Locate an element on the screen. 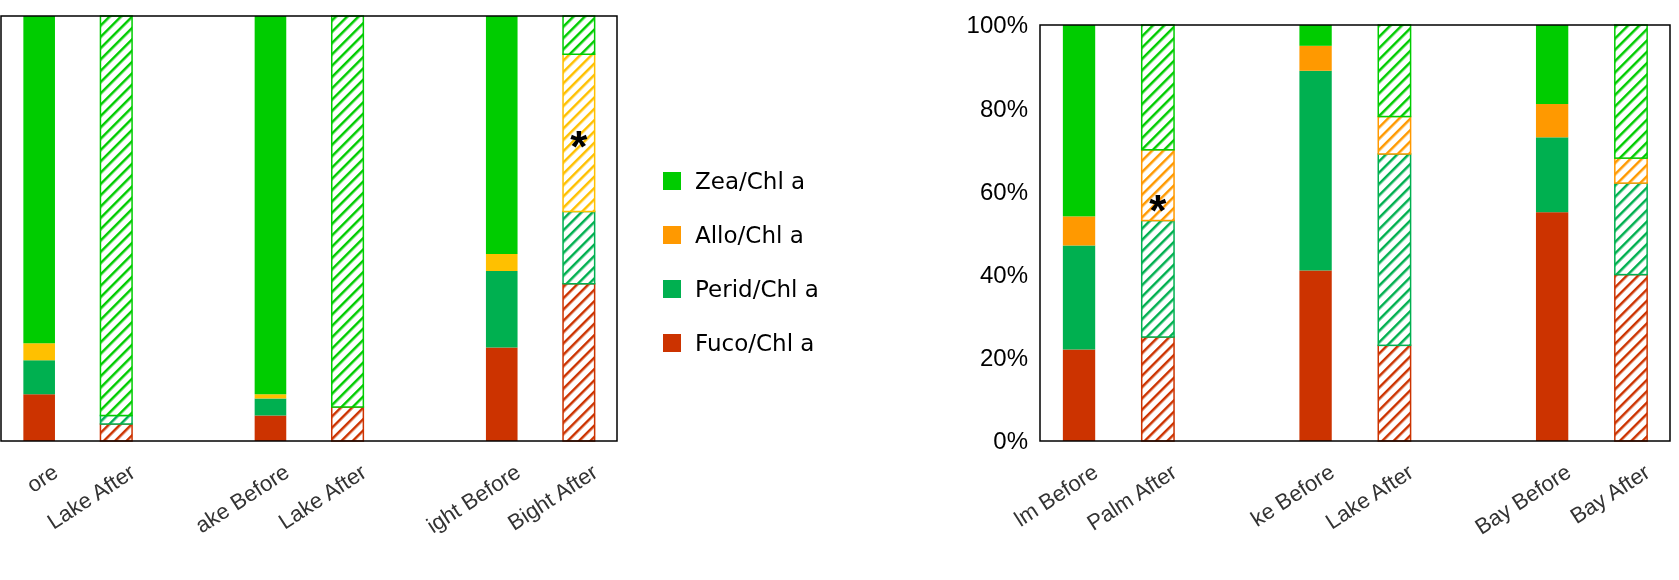  y-tick-label: 100% is located at coordinates (997, 25).